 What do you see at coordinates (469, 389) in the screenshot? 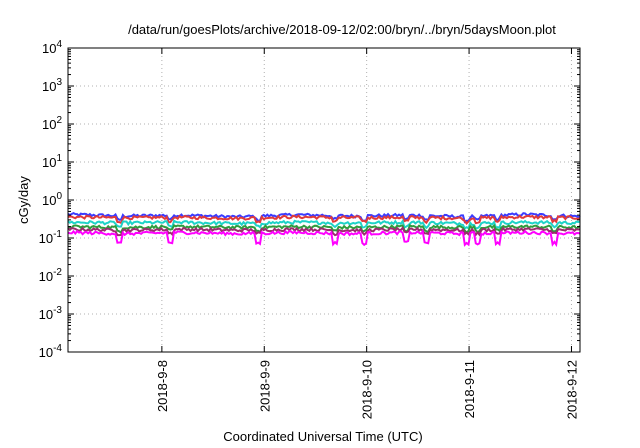
I see `x-tick-label: 2018-9-11` at bounding box center [469, 389].